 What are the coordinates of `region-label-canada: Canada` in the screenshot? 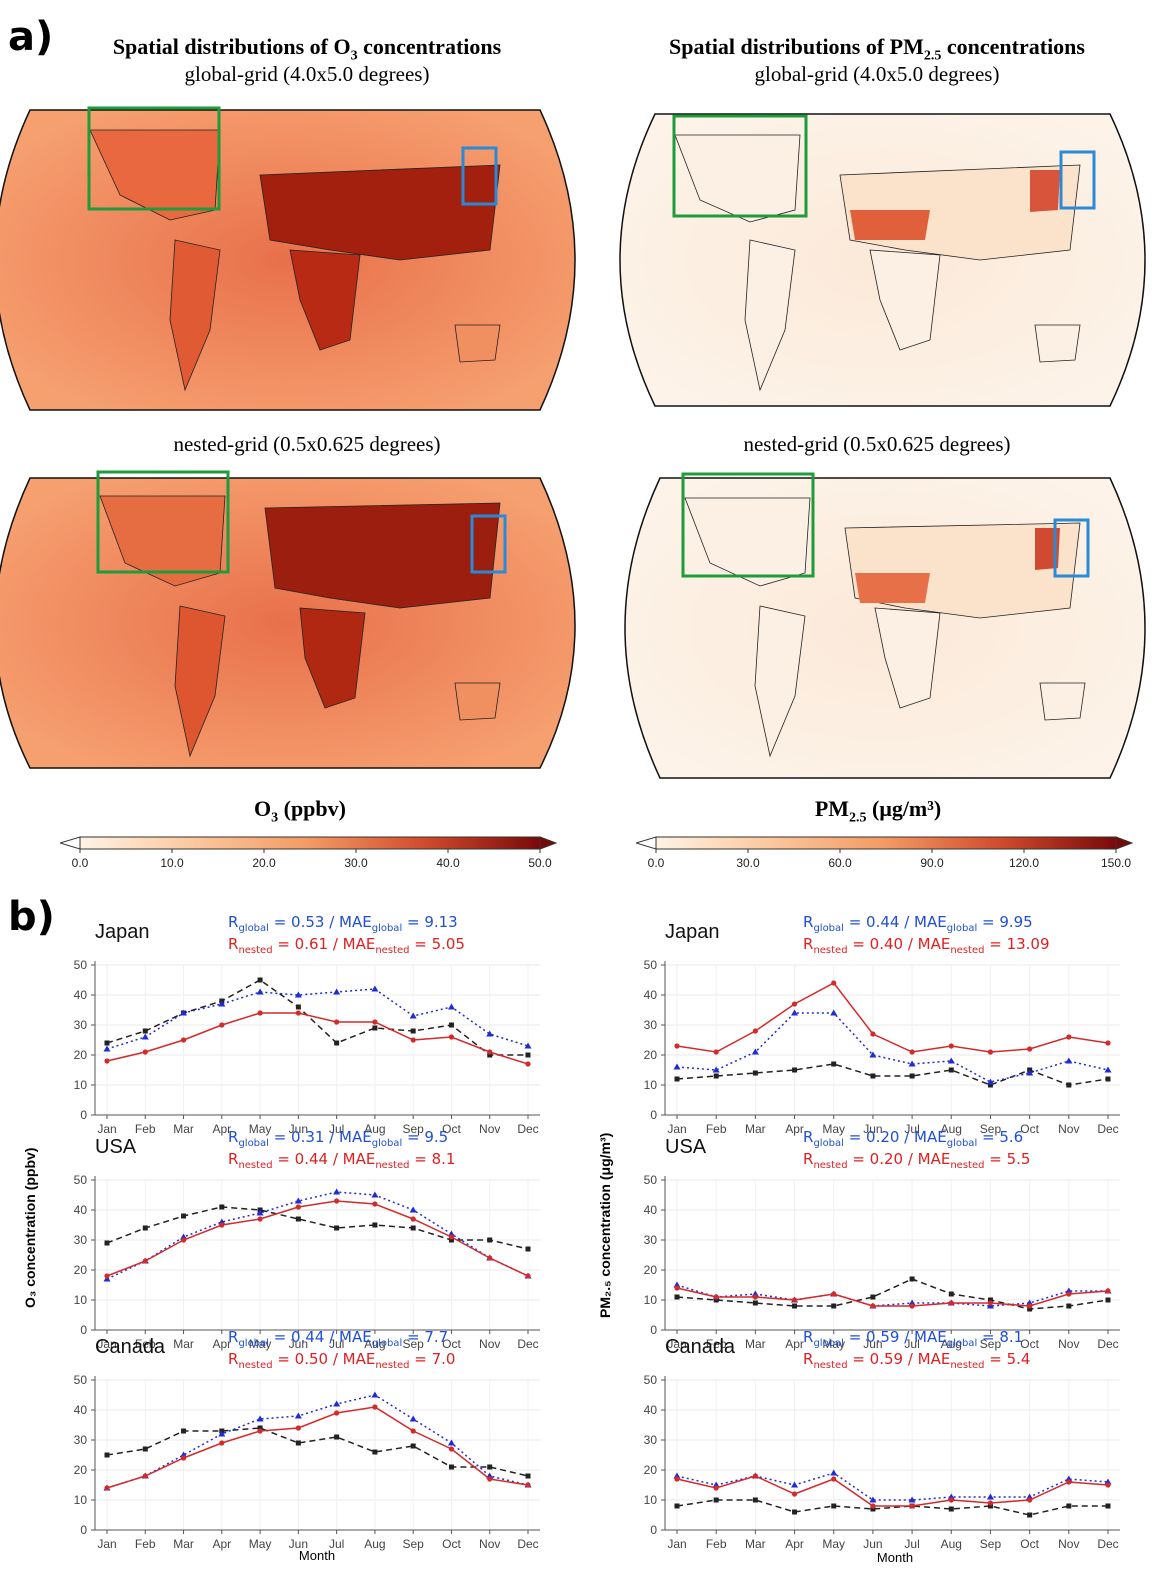 It's located at (130, 1347).